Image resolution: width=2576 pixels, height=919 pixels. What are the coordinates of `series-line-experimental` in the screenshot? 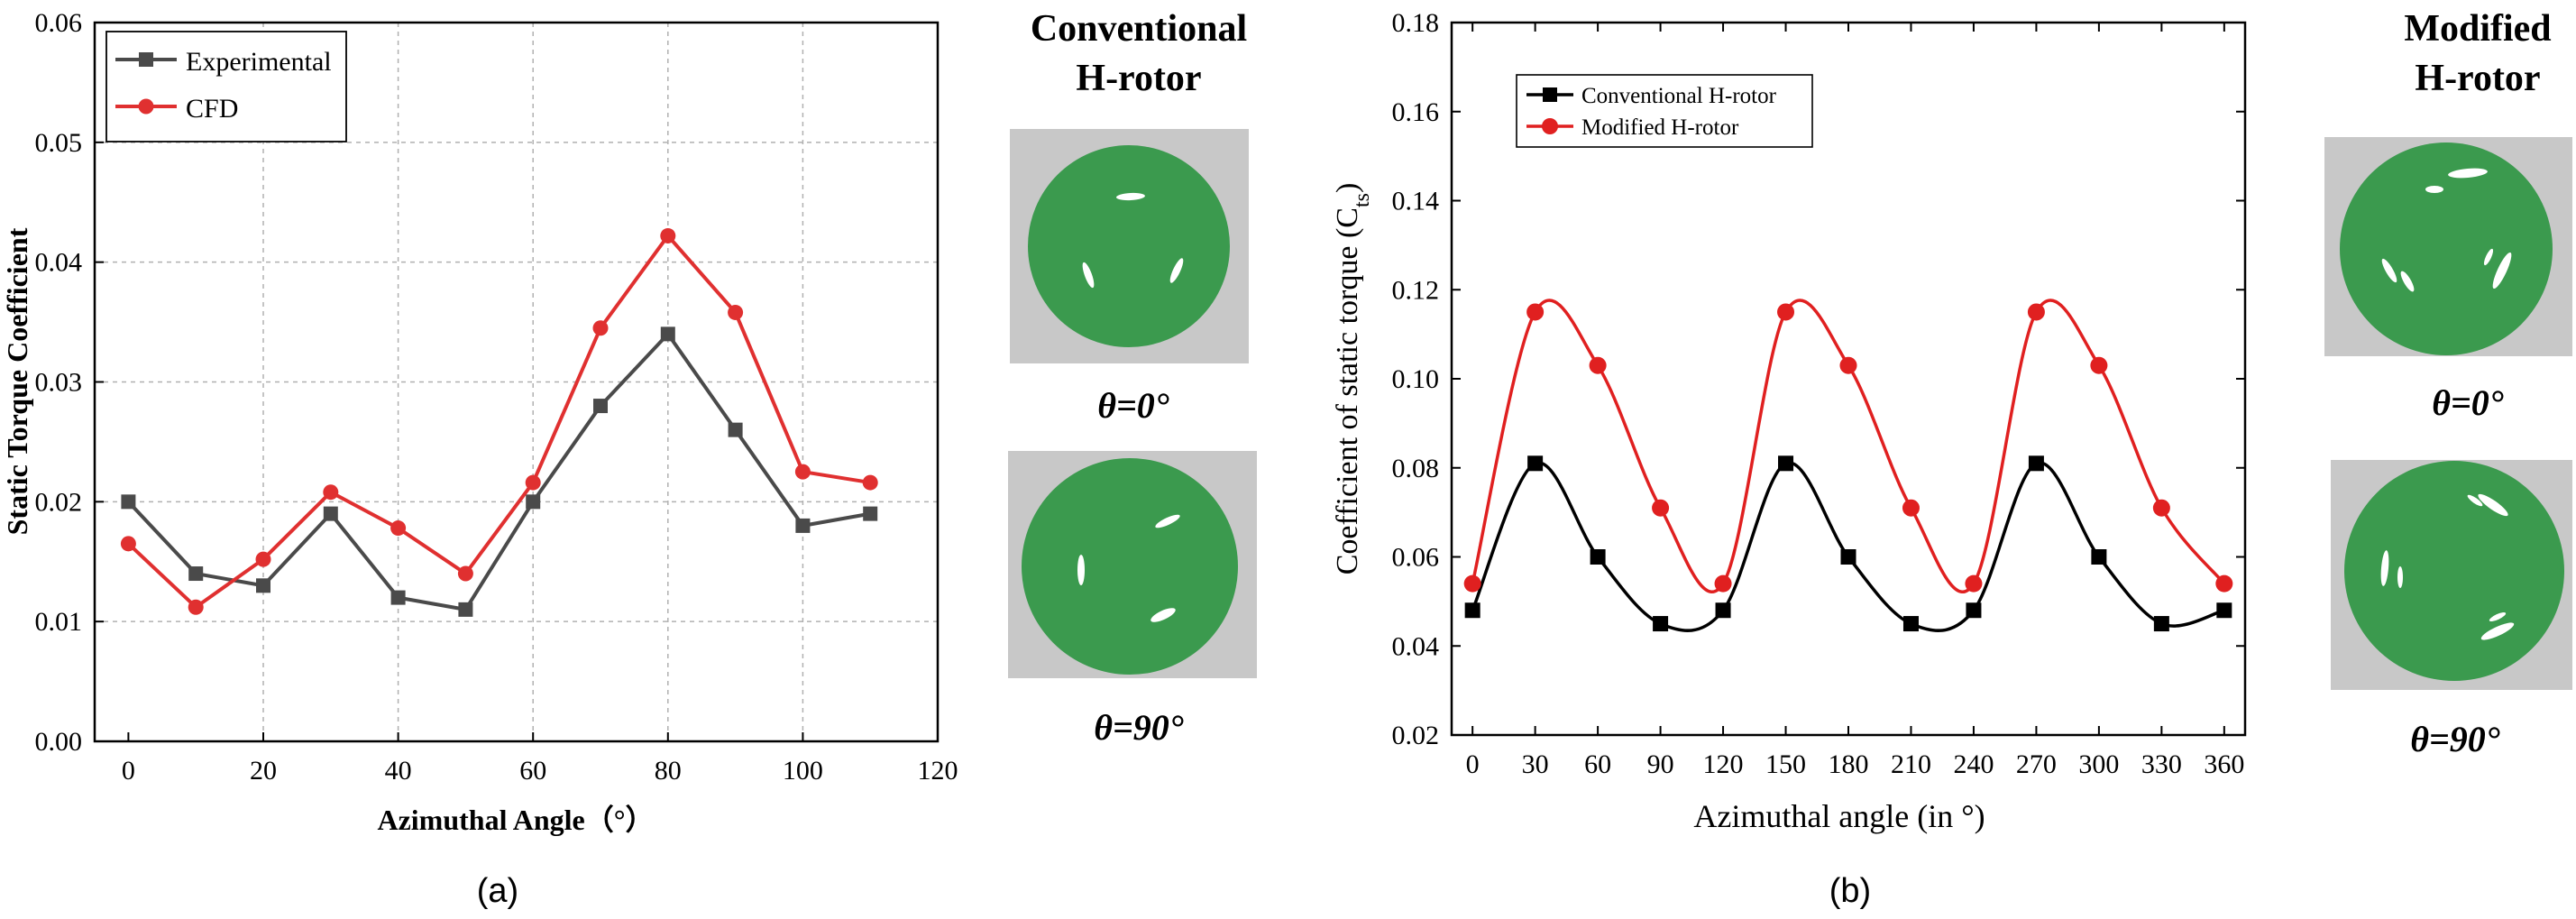 It's located at (498, 471).